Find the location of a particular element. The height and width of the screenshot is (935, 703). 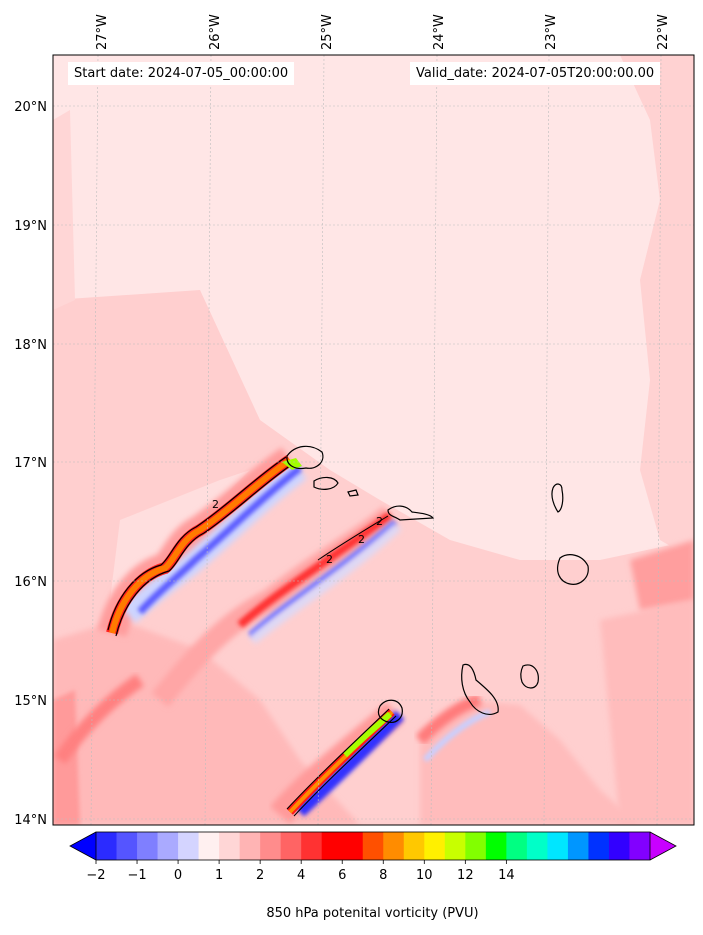

lat-tick-label: 18°N is located at coordinates (30, 345).